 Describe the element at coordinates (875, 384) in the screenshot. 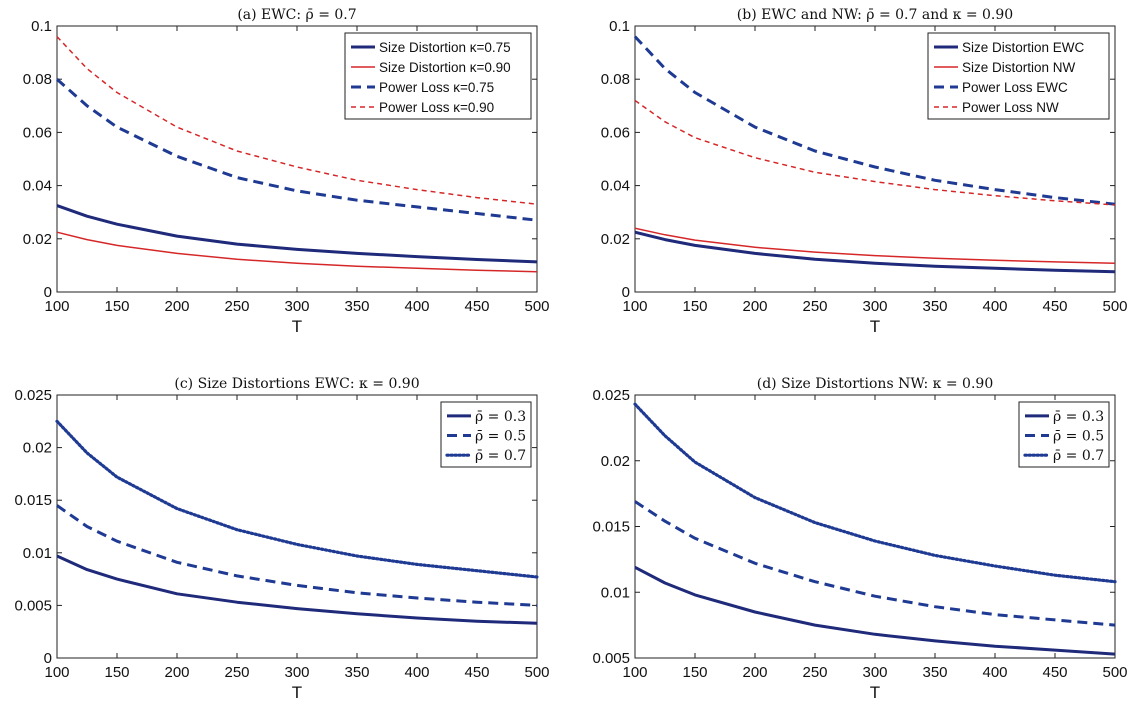

I see `chart-title: (d) Size Distortions NW: κ = 0.90` at that location.